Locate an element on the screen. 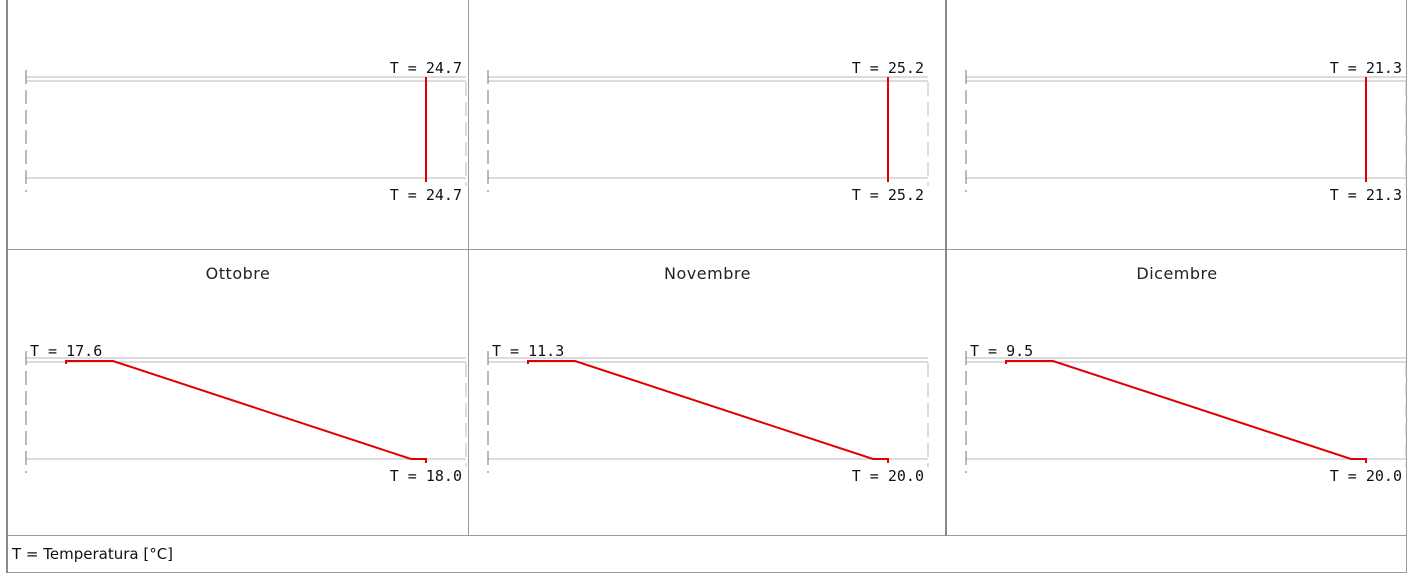 Image resolution: width=1414 pixels, height=573 pixels. label-bottom-temperature: T = 21.3 is located at coordinates (1366, 195).